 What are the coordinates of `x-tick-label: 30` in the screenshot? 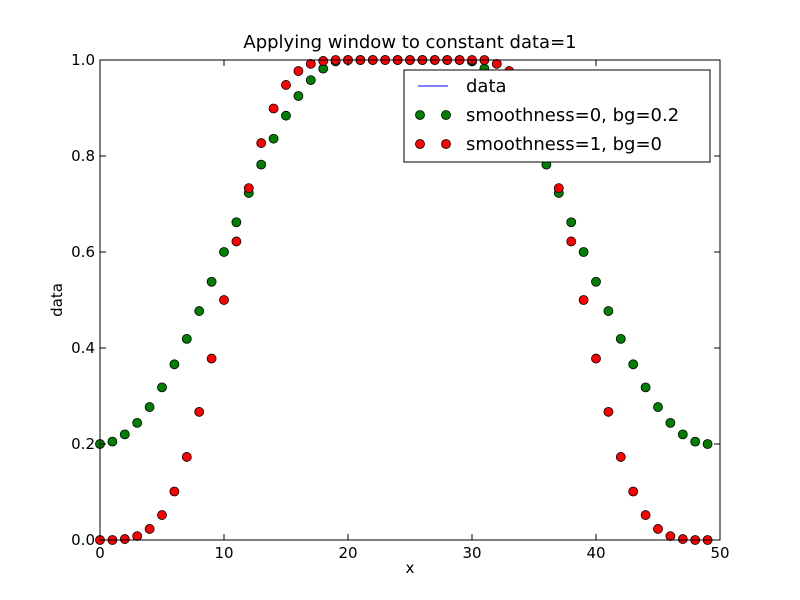 It's located at (471, 553).